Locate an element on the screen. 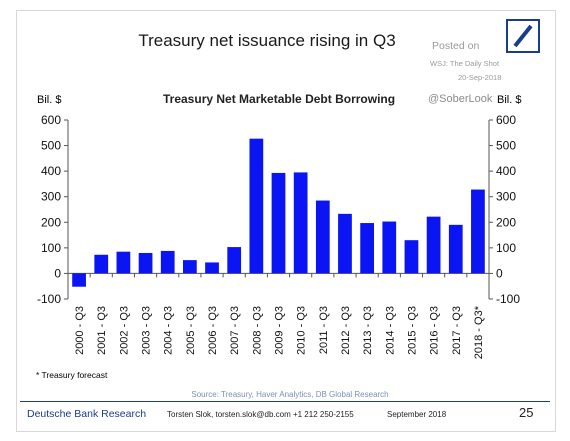  x-tick-label-6: 2006 - Q3 is located at coordinates (213, 330).